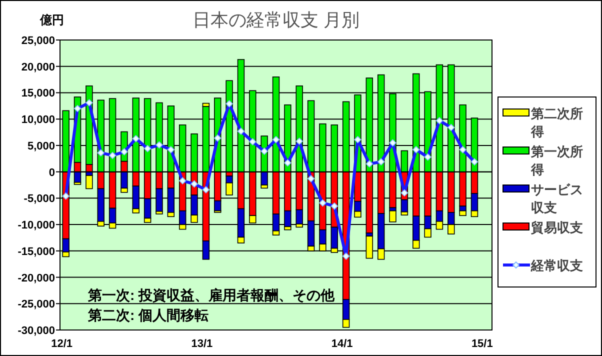 The width and height of the screenshot is (602, 356). What do you see at coordinates (38, 67) in the screenshot?
I see `y-tick-label: 20,000` at bounding box center [38, 67].